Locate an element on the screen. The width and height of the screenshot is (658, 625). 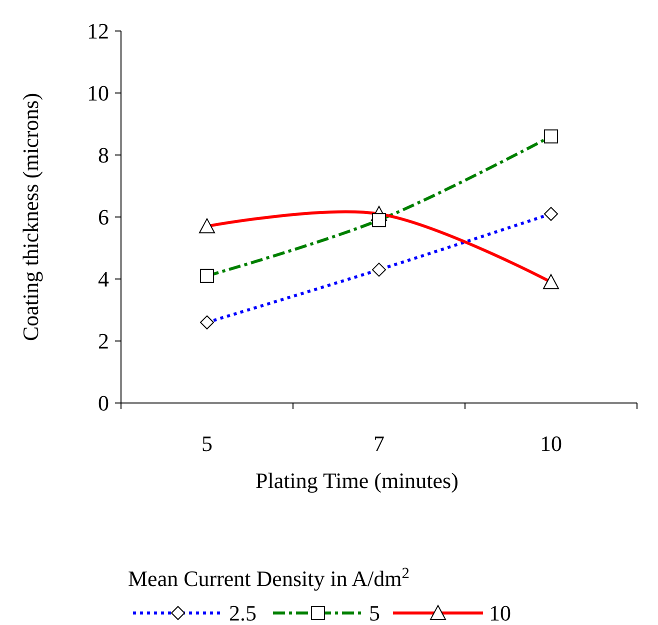
x-tick-label: 7 is located at coordinates (379, 443).